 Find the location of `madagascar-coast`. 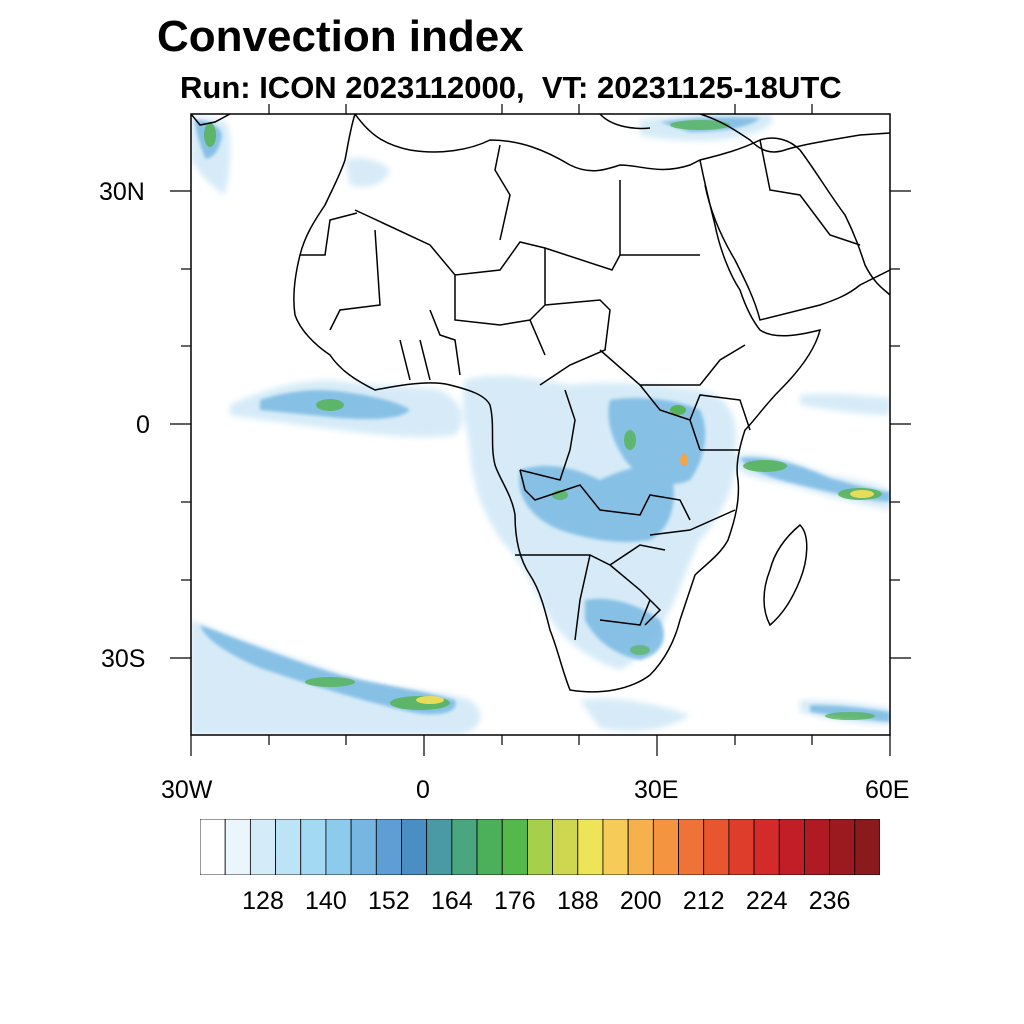

madagascar-coast is located at coordinates (785, 575).